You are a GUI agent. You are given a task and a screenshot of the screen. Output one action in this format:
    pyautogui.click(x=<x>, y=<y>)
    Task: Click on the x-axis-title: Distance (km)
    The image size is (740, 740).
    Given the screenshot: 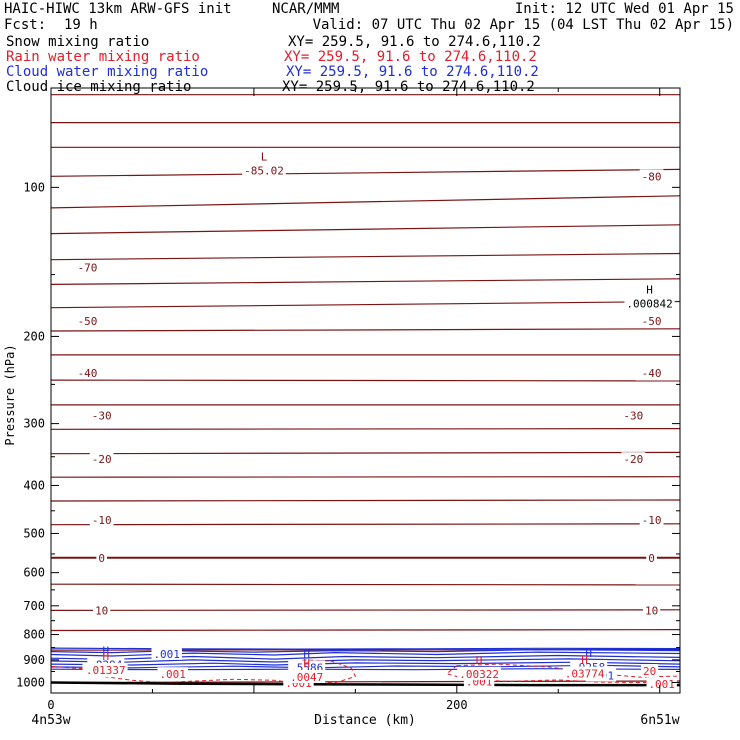 What is the action you would take?
    pyautogui.click(x=365, y=720)
    